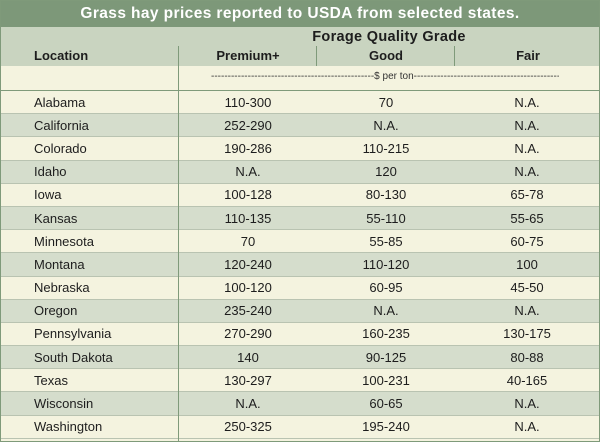 Image resolution: width=600 pixels, height=442 pixels. Describe the element at coordinates (386, 241) in the screenshot. I see `cell-good: 55-85` at that location.